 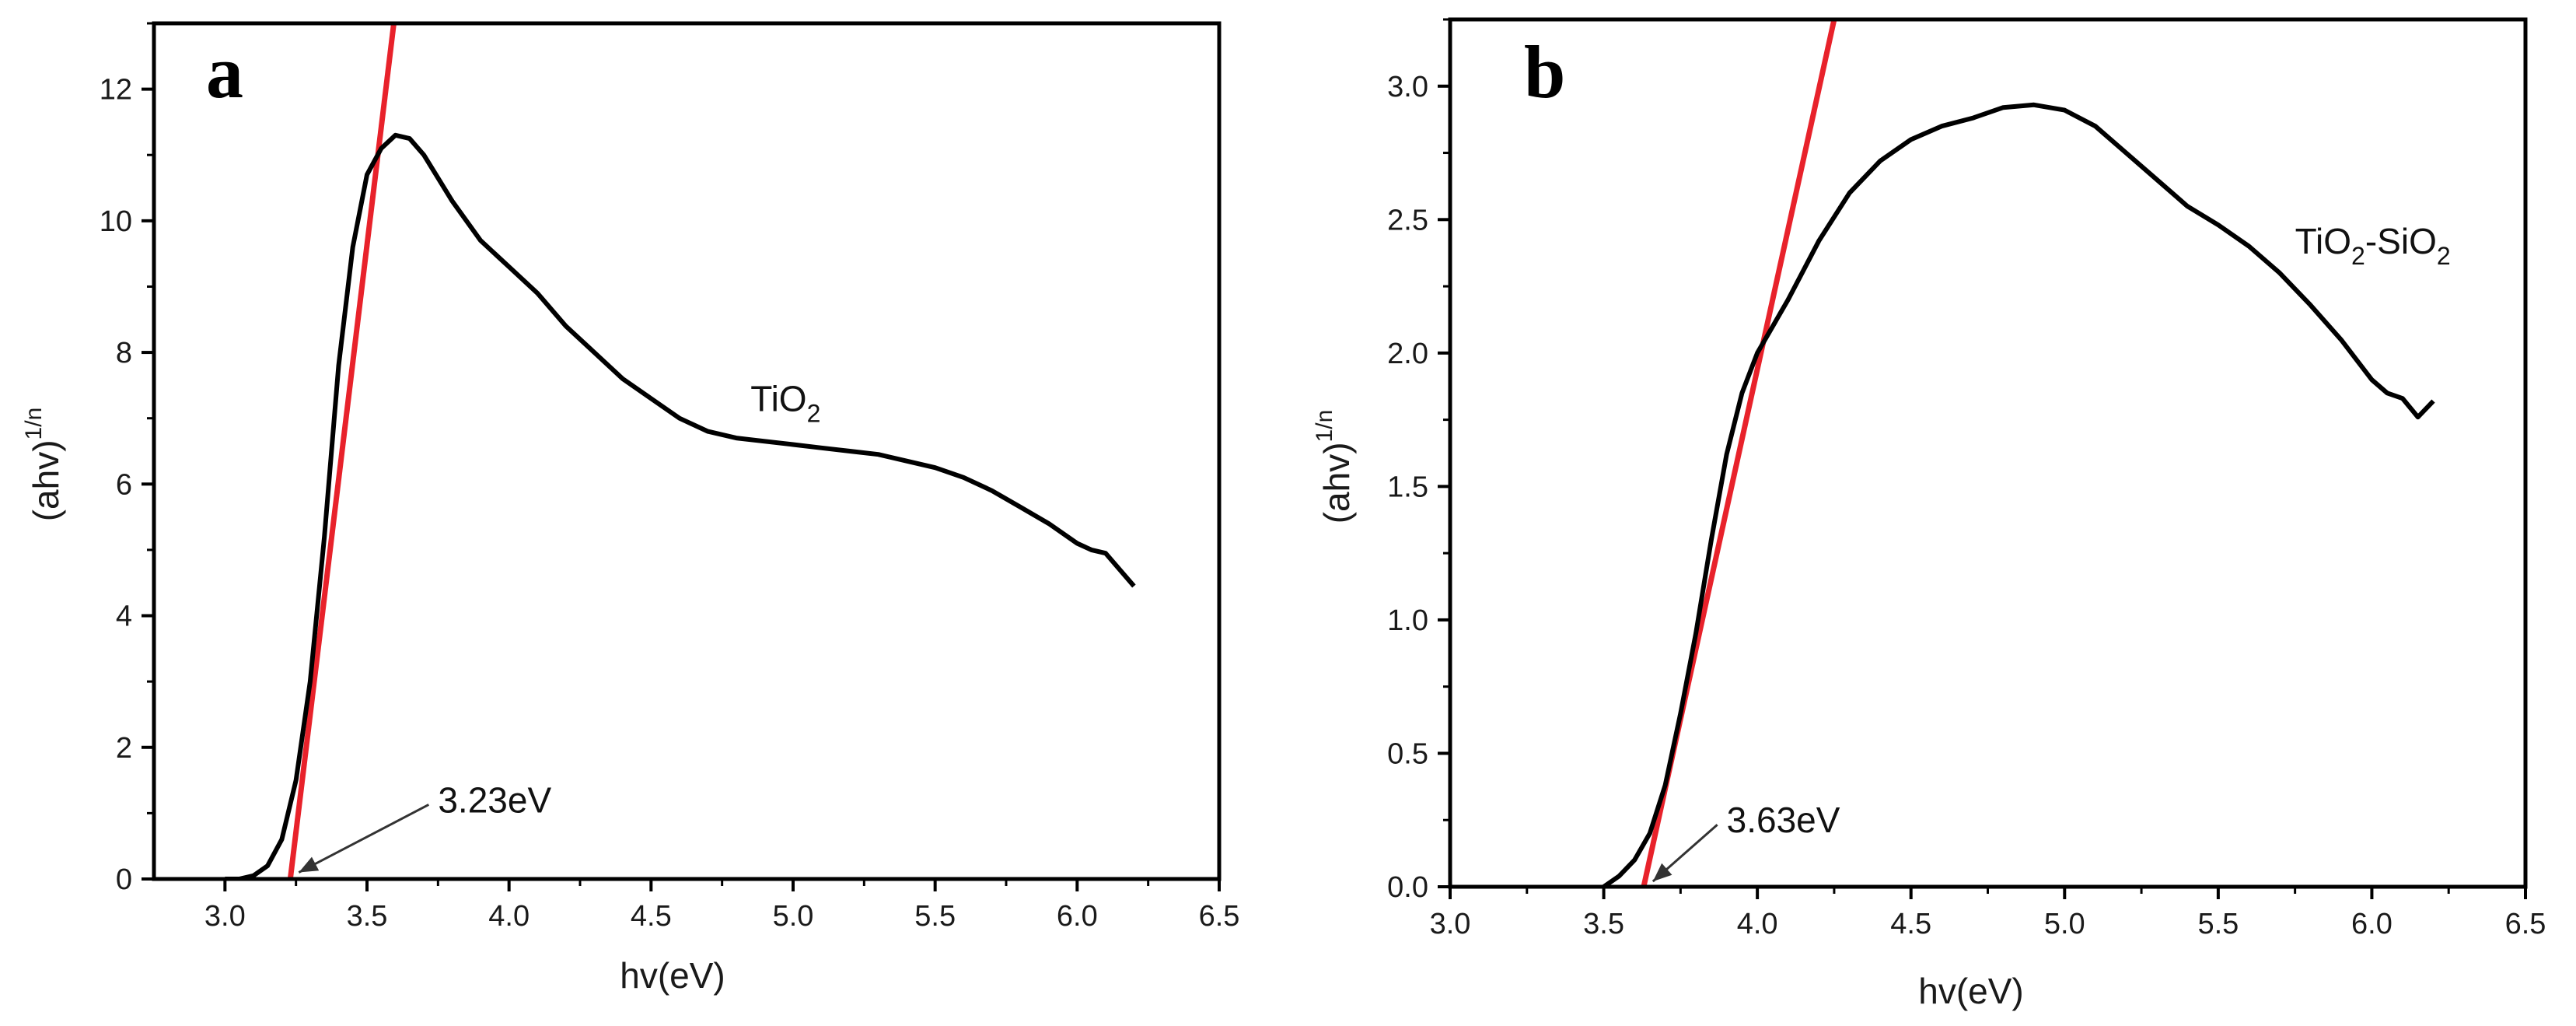 What do you see at coordinates (1662, 872) in the screenshot?
I see `annotation-arrowhead-b` at bounding box center [1662, 872].